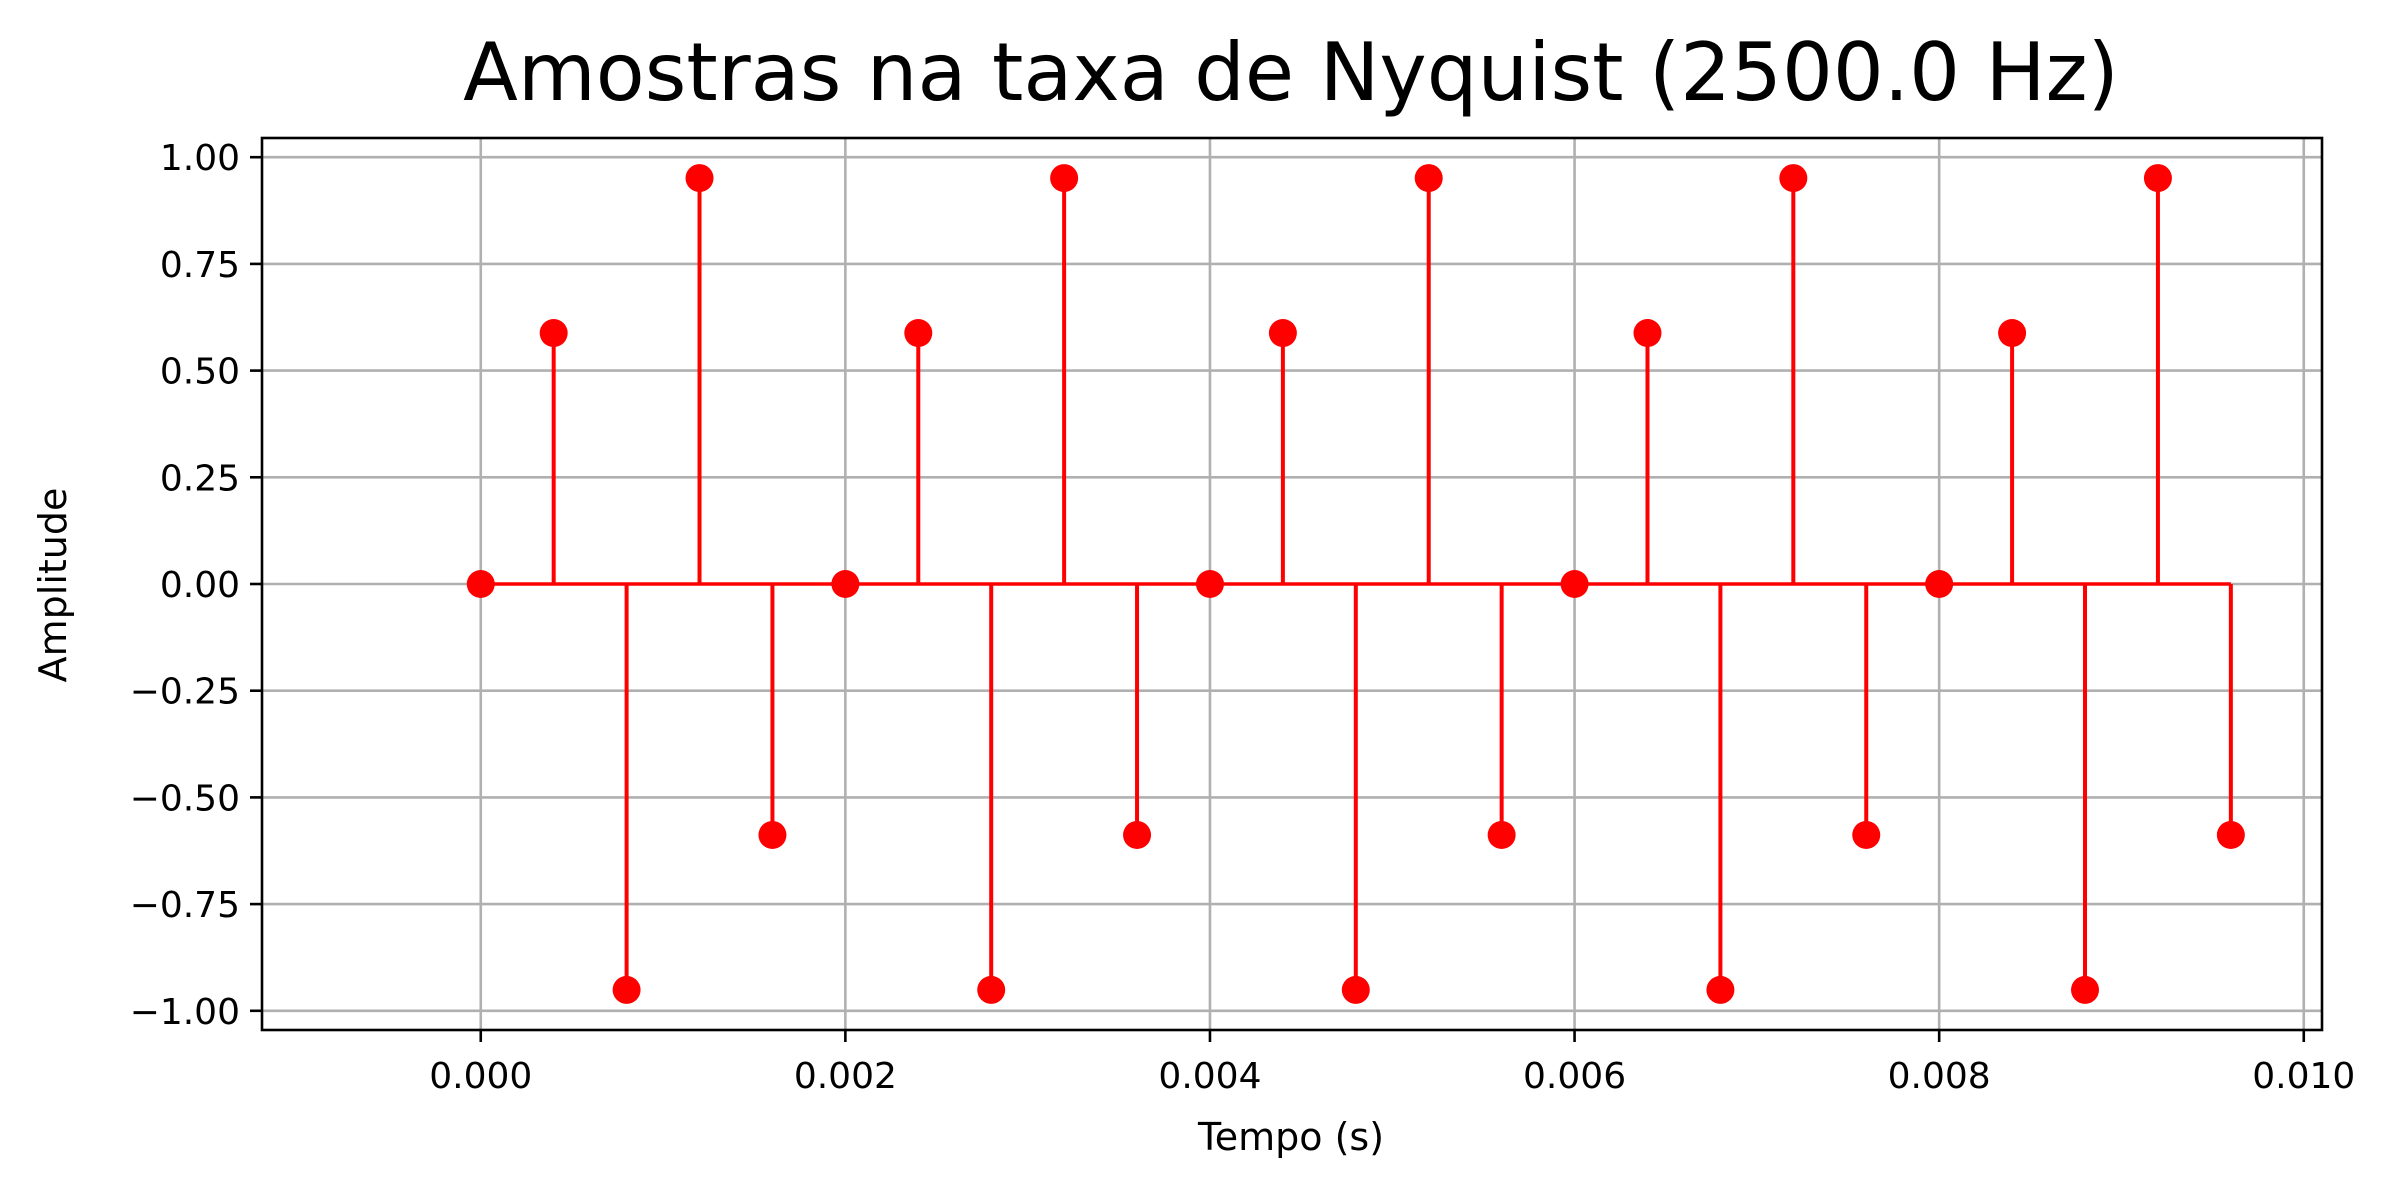 This screenshot has width=2400, height=1200. I want to click on x-tick-label: 0.004, so click(1209, 1076).